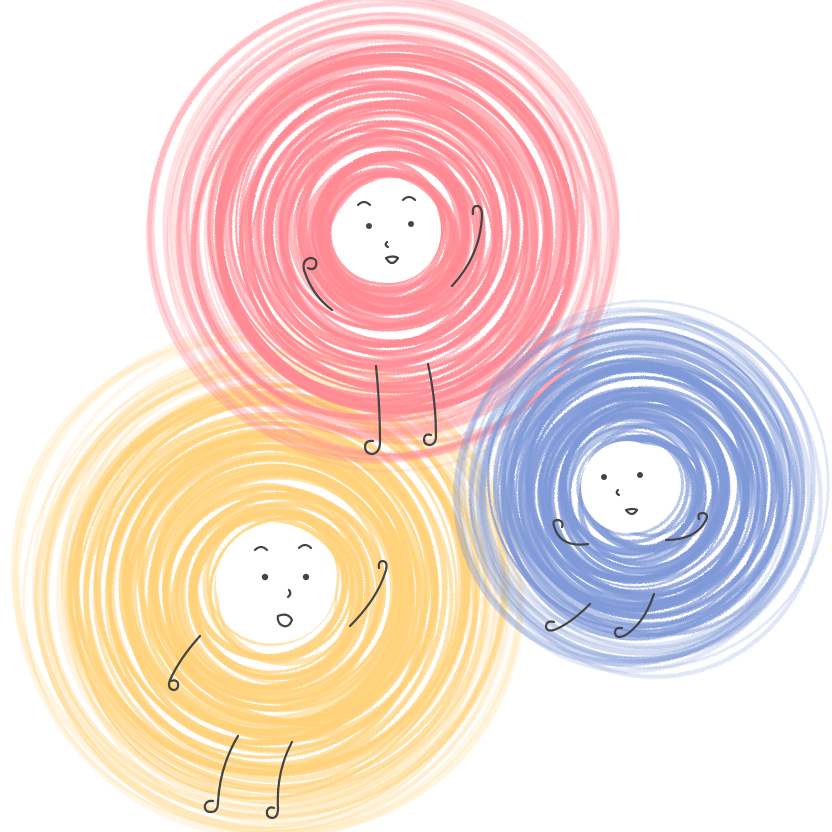 The width and height of the screenshot is (832, 832). I want to click on red-character-right-arm, so click(467, 246).